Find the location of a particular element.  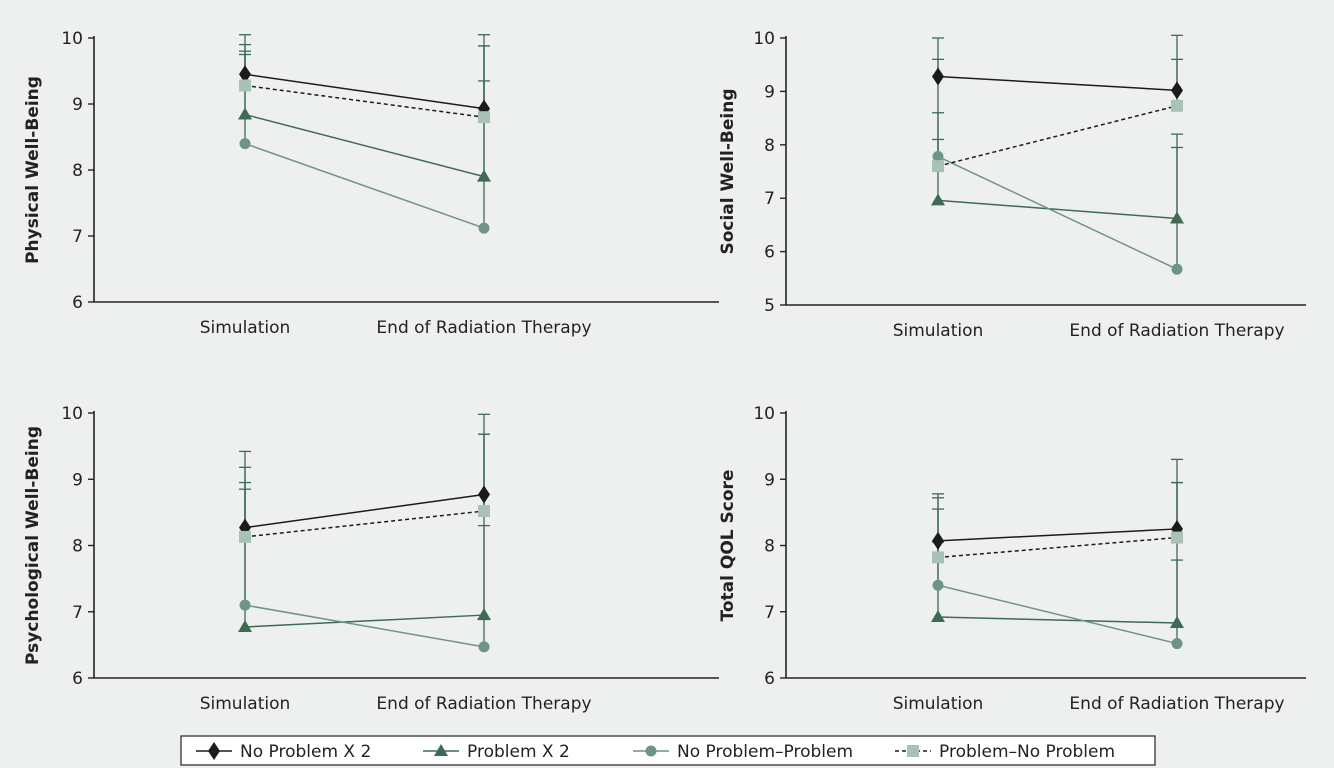

legend-item: No Problem X 2 is located at coordinates (283, 752).